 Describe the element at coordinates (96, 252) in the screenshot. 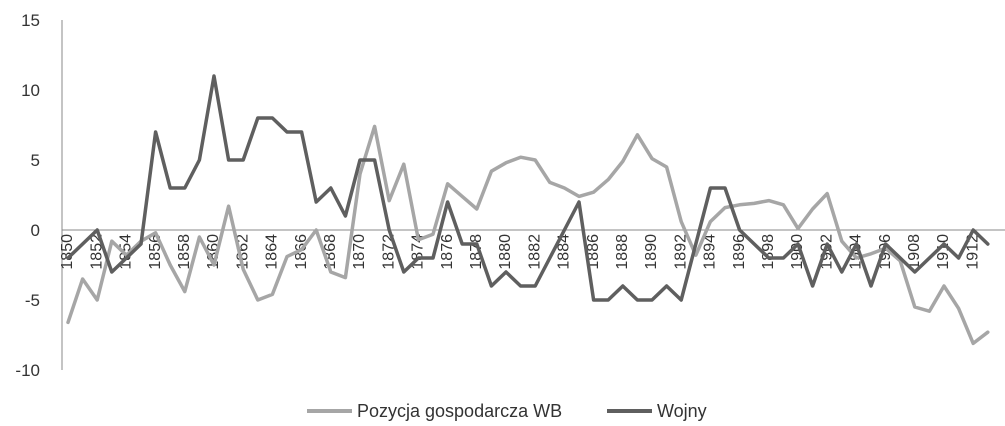

I see `x-tick-label: 1852` at that location.